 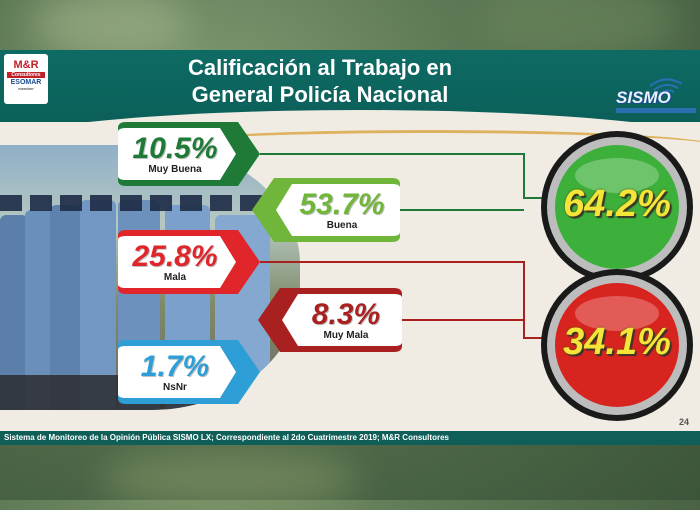 I want to click on page-number: 24, so click(x=684, y=422).